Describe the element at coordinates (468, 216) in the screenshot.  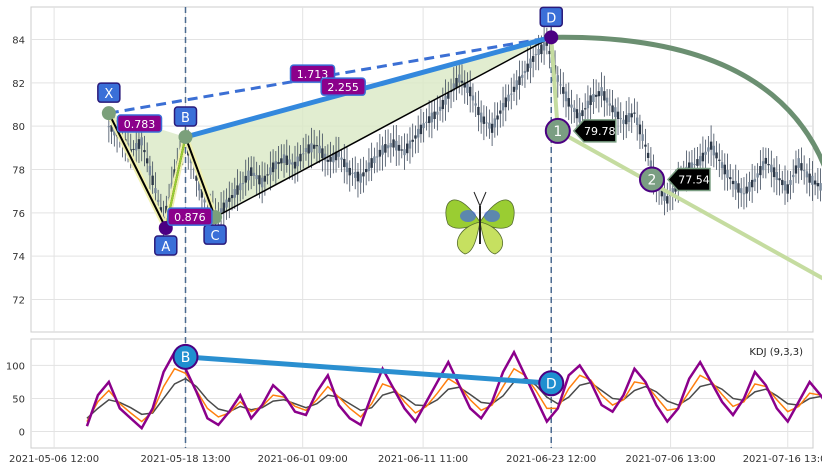
I see `butterfly-spot-left` at that location.